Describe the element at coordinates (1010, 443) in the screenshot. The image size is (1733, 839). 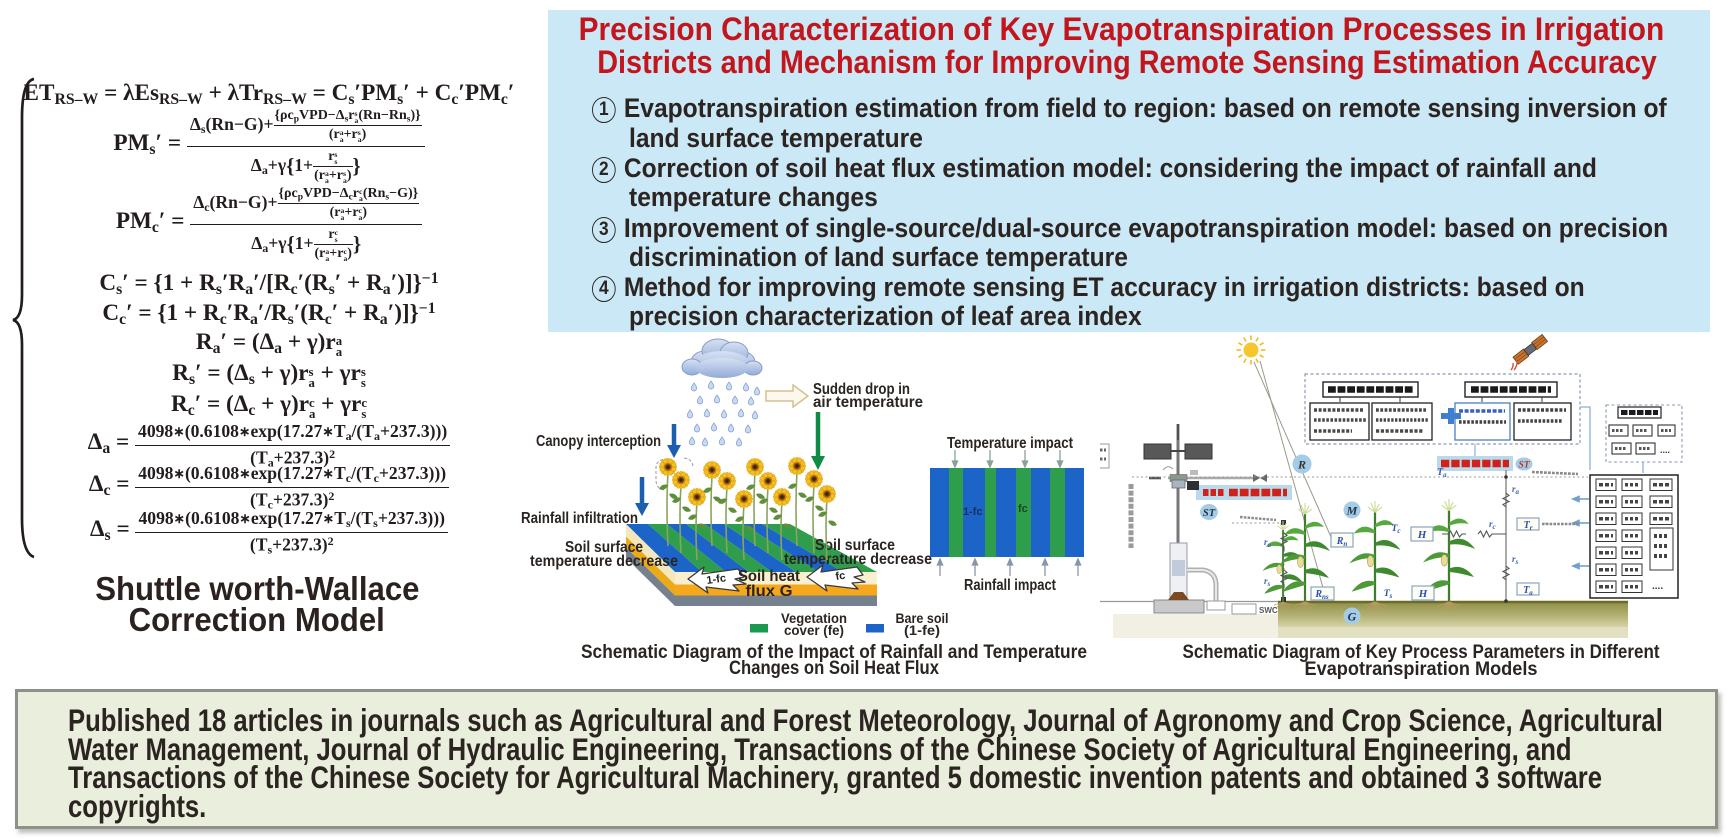
I see `svg-text: Temperature impact` at that location.